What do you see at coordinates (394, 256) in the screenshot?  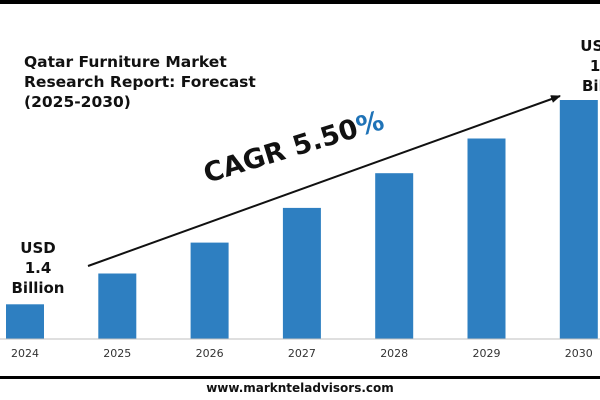 I see `bar-2028` at bounding box center [394, 256].